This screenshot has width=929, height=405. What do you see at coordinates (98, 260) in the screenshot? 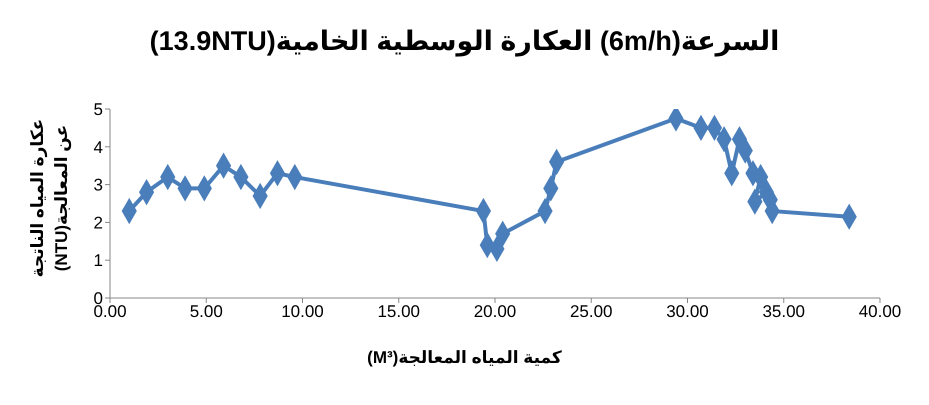
I see `y-tick-label: 1` at bounding box center [98, 260].